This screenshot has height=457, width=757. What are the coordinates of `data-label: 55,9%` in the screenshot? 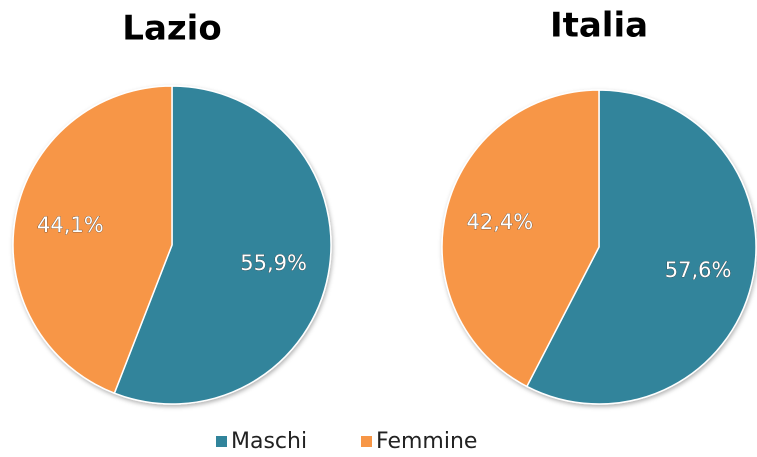 It's located at (273, 263).